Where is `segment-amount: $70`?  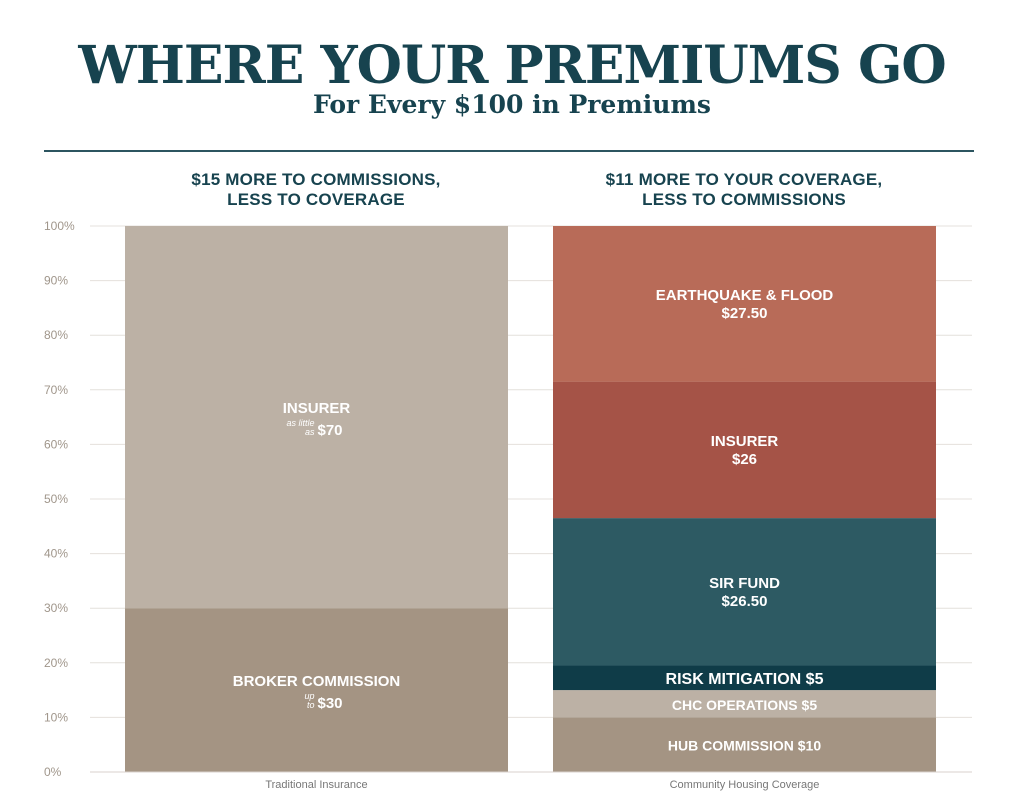
segment-amount: $70 is located at coordinates (330, 430).